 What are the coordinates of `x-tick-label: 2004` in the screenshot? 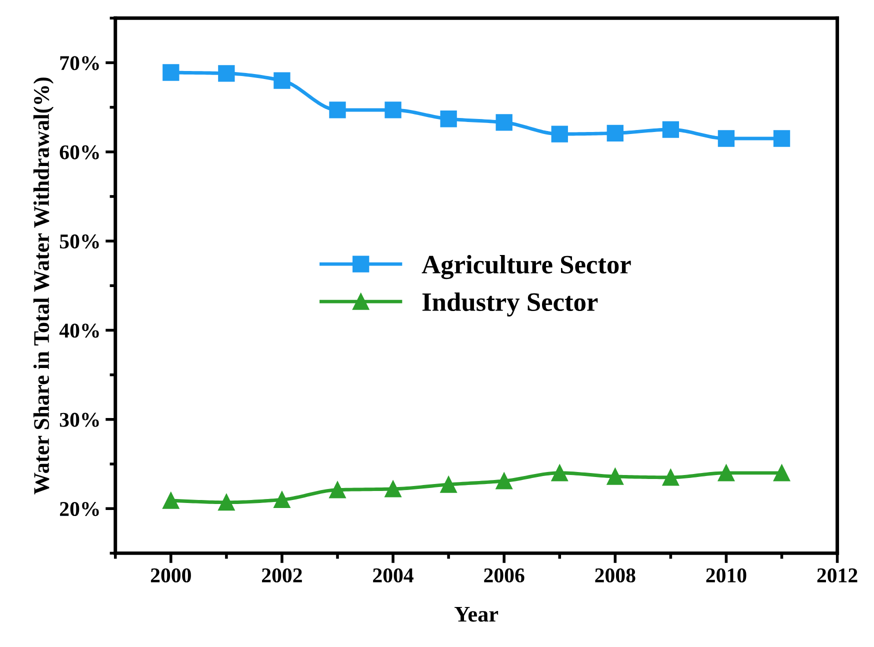 It's located at (393, 575).